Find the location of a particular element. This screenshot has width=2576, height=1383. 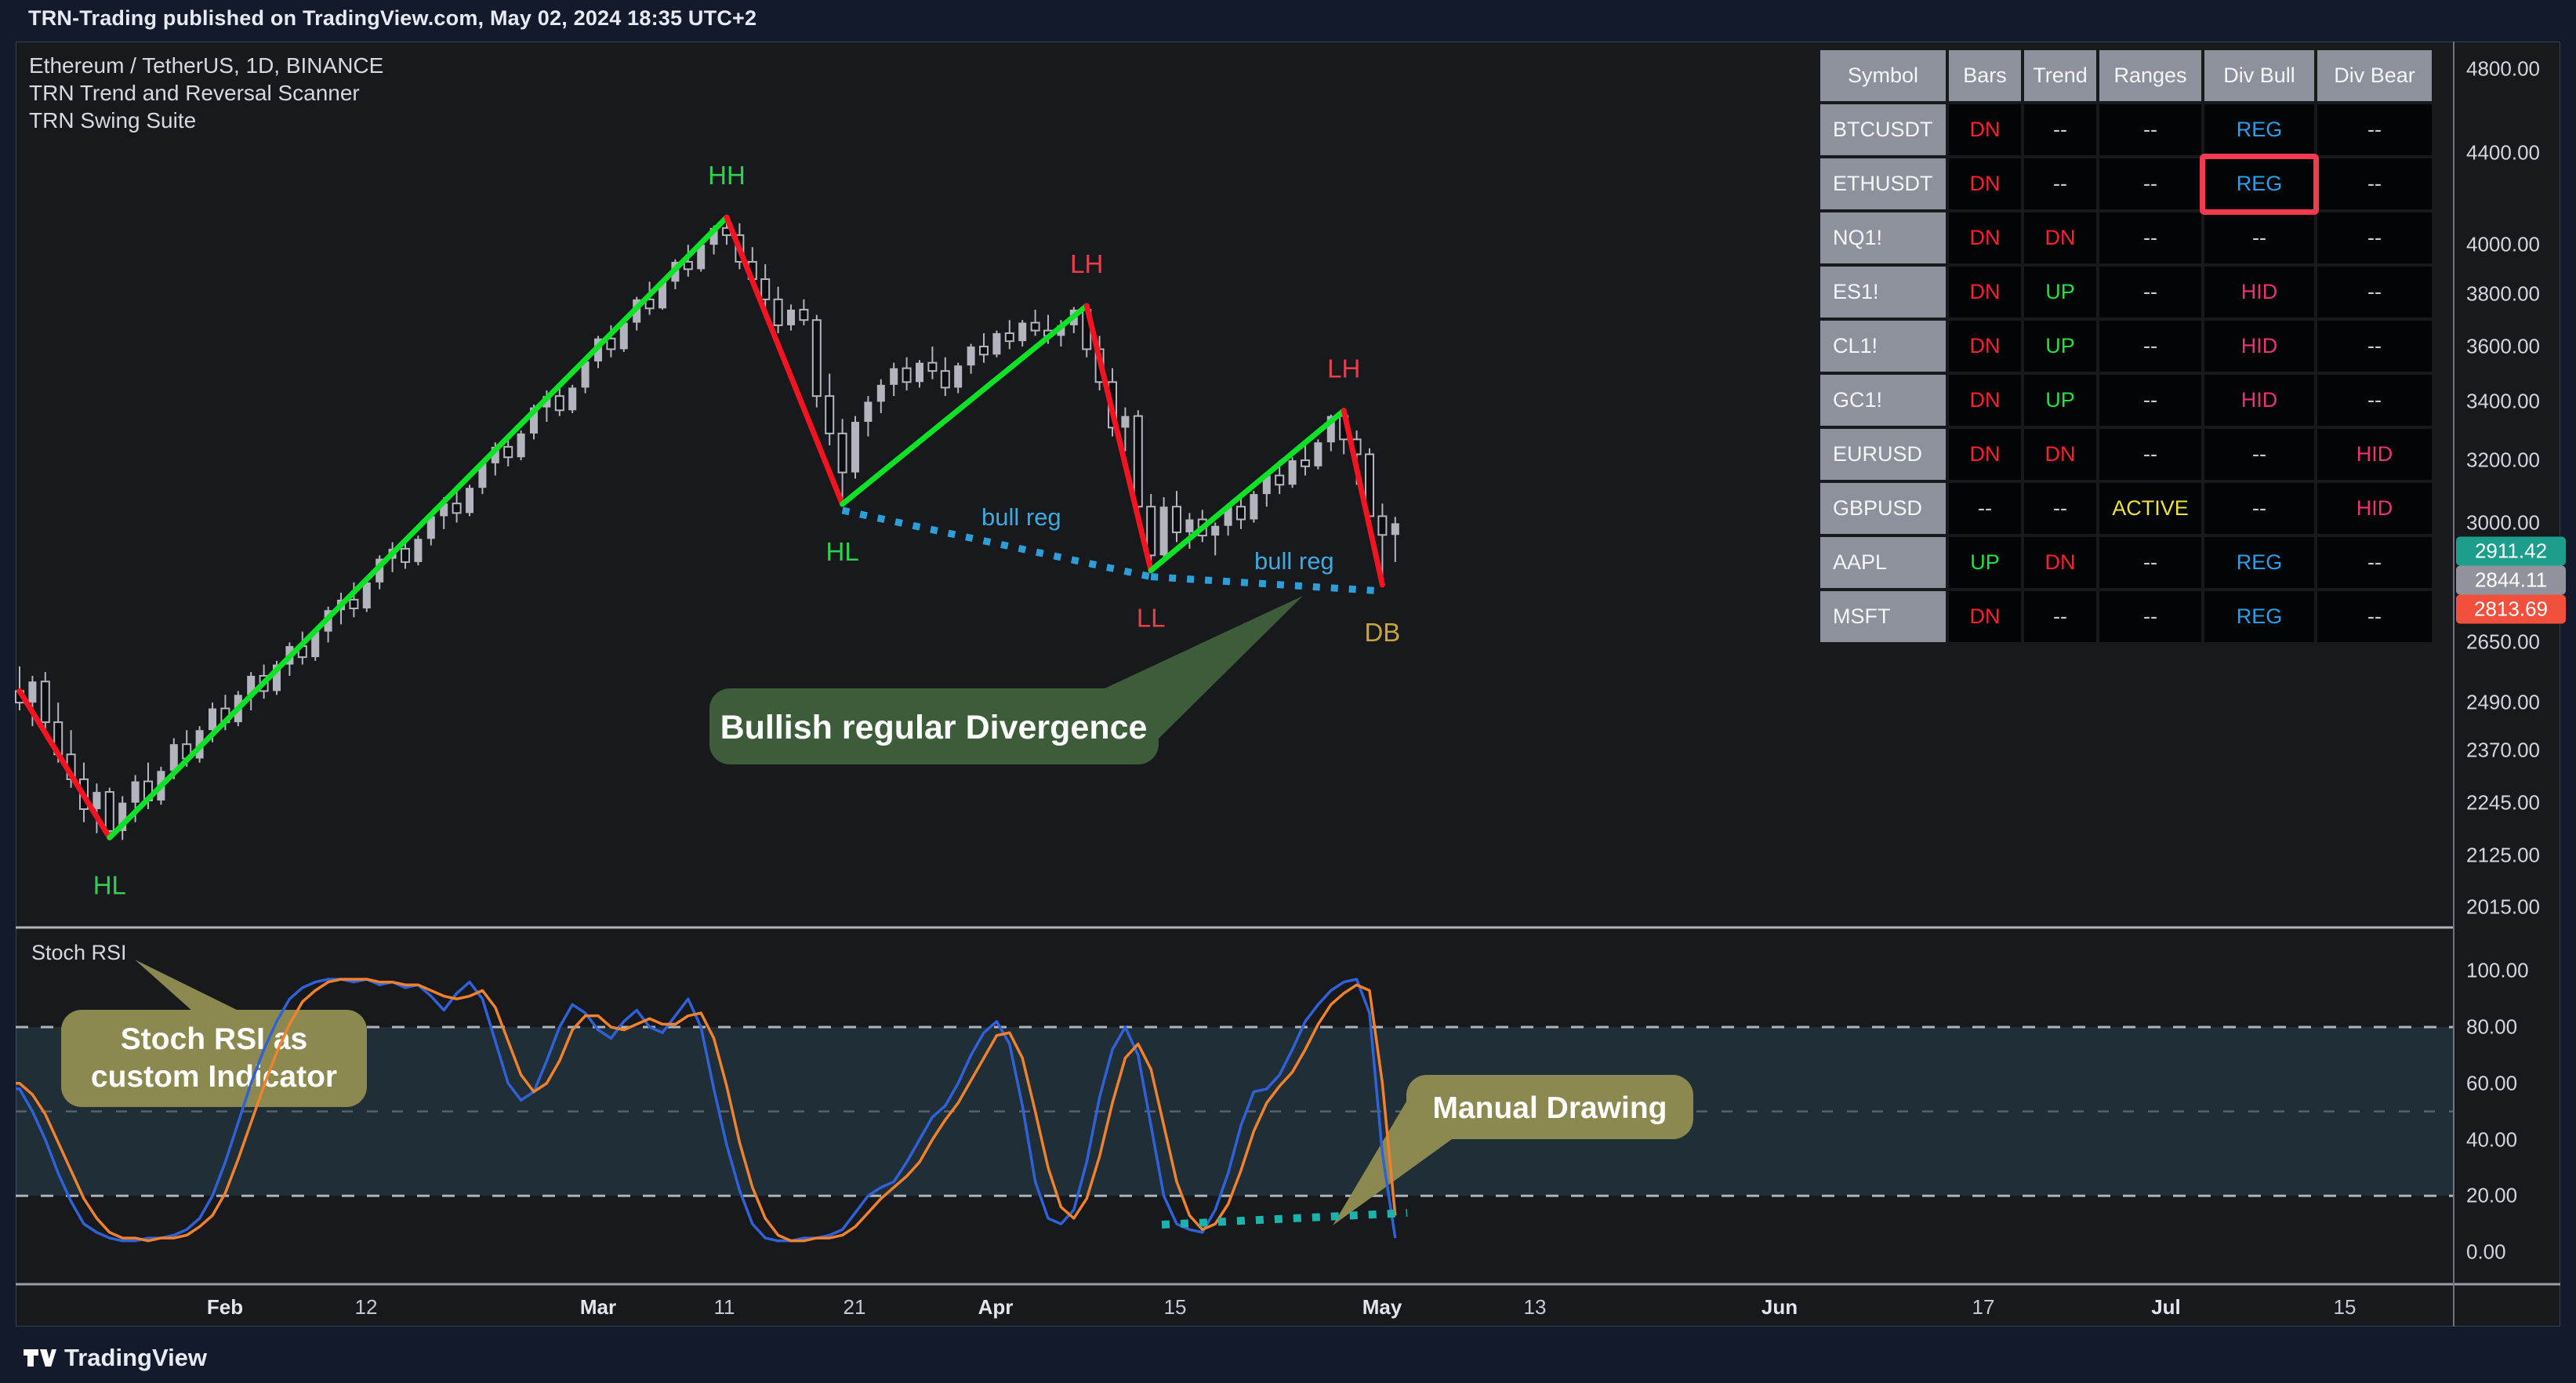

table-symbol-cell: AAPL is located at coordinates (1883, 563).